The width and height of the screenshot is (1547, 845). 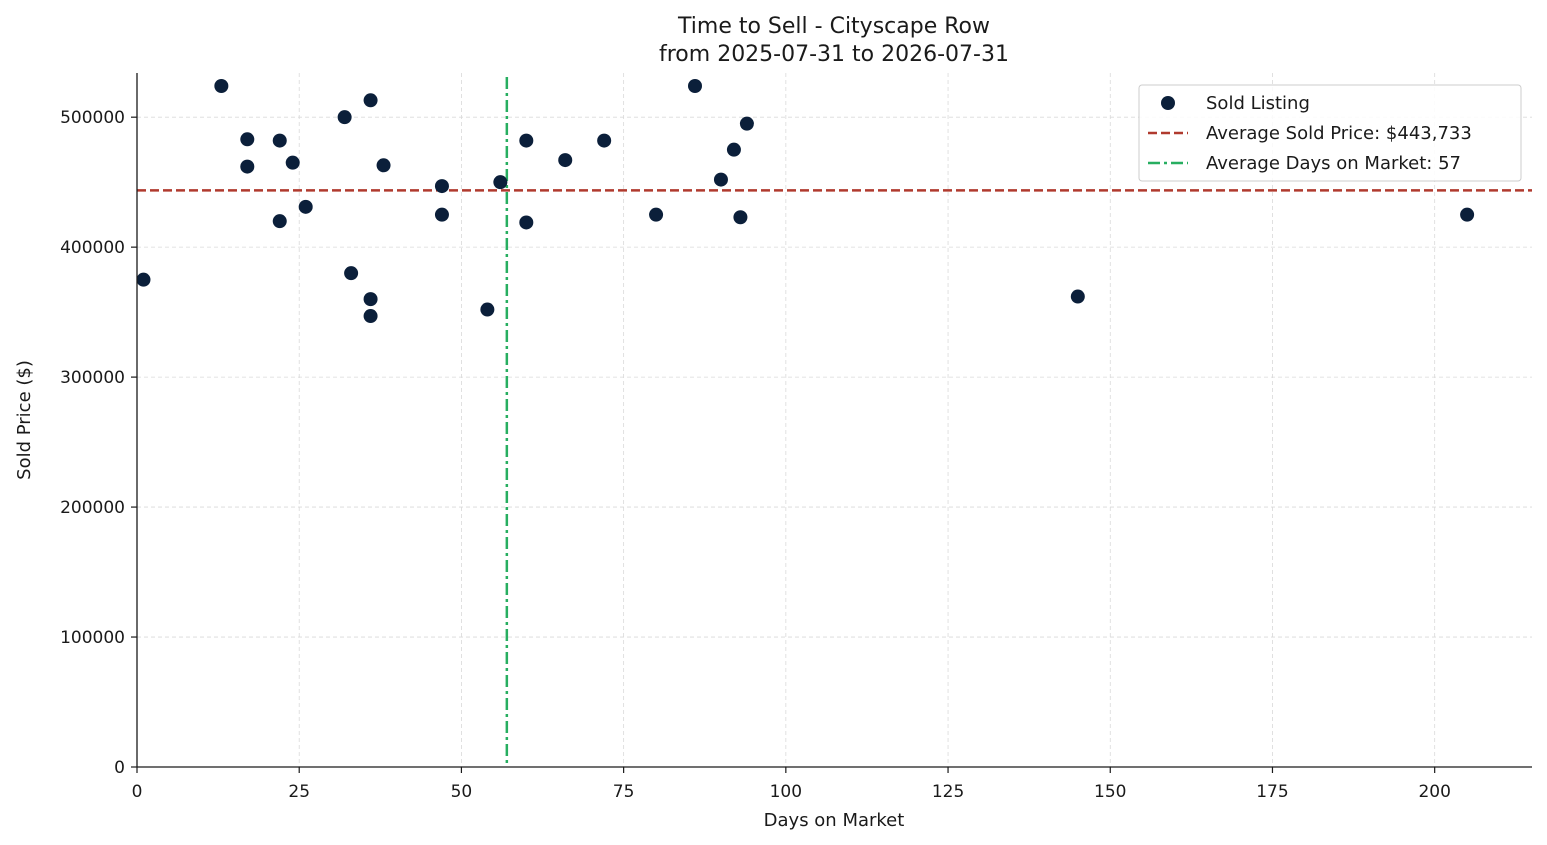 I want to click on x-ticks: 0 25 50 75 100 125 150 175 200, so click(x=791, y=784).